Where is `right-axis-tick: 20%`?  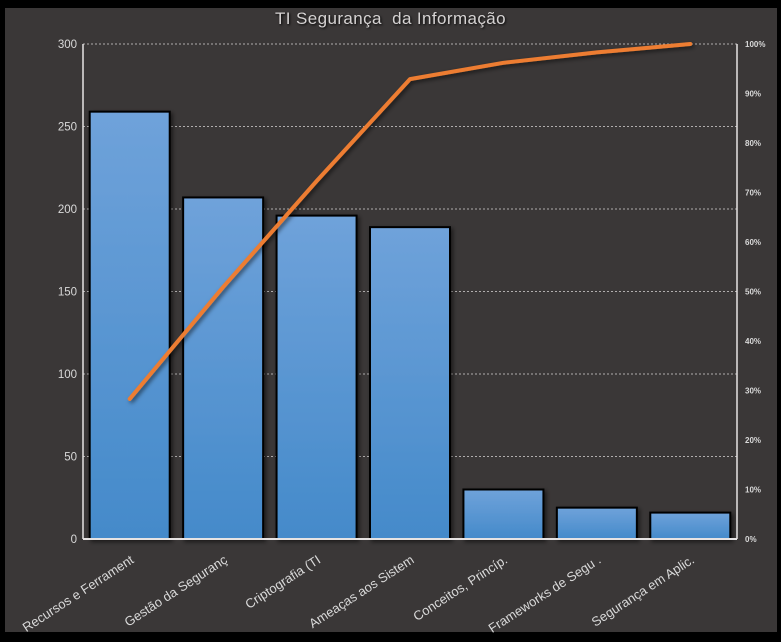 right-axis-tick: 20% is located at coordinates (753, 440).